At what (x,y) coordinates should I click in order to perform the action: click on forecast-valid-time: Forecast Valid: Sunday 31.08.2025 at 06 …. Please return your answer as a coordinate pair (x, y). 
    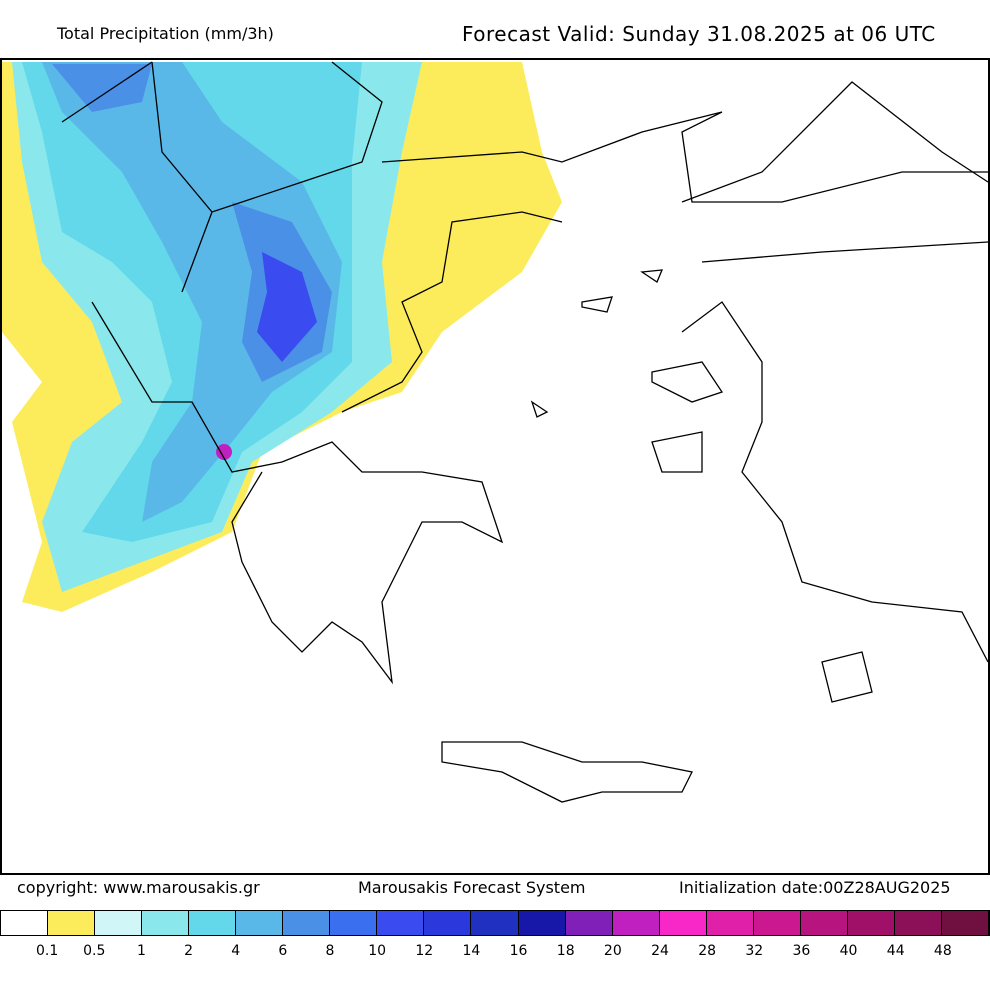
    Looking at the image, I should click on (699, 34).